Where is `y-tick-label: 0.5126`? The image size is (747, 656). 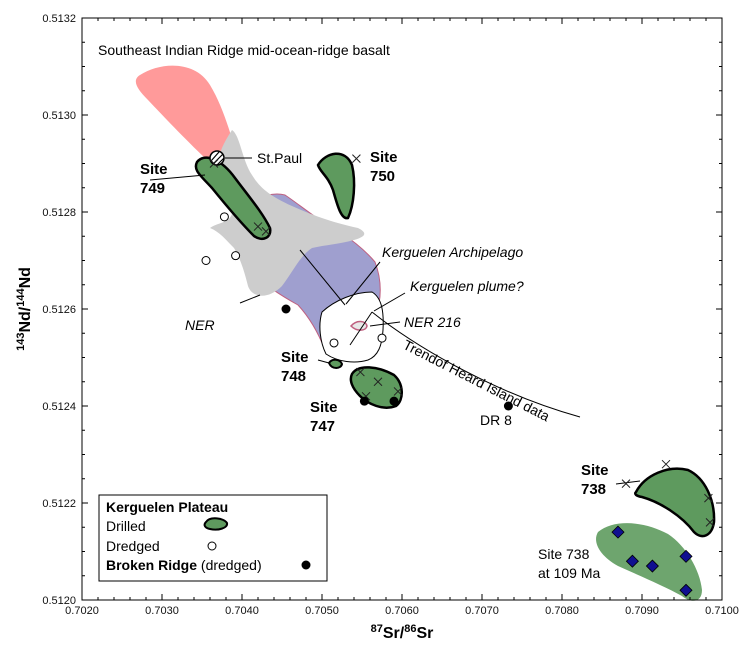
y-tick-label: 0.5126 is located at coordinates (59, 310).